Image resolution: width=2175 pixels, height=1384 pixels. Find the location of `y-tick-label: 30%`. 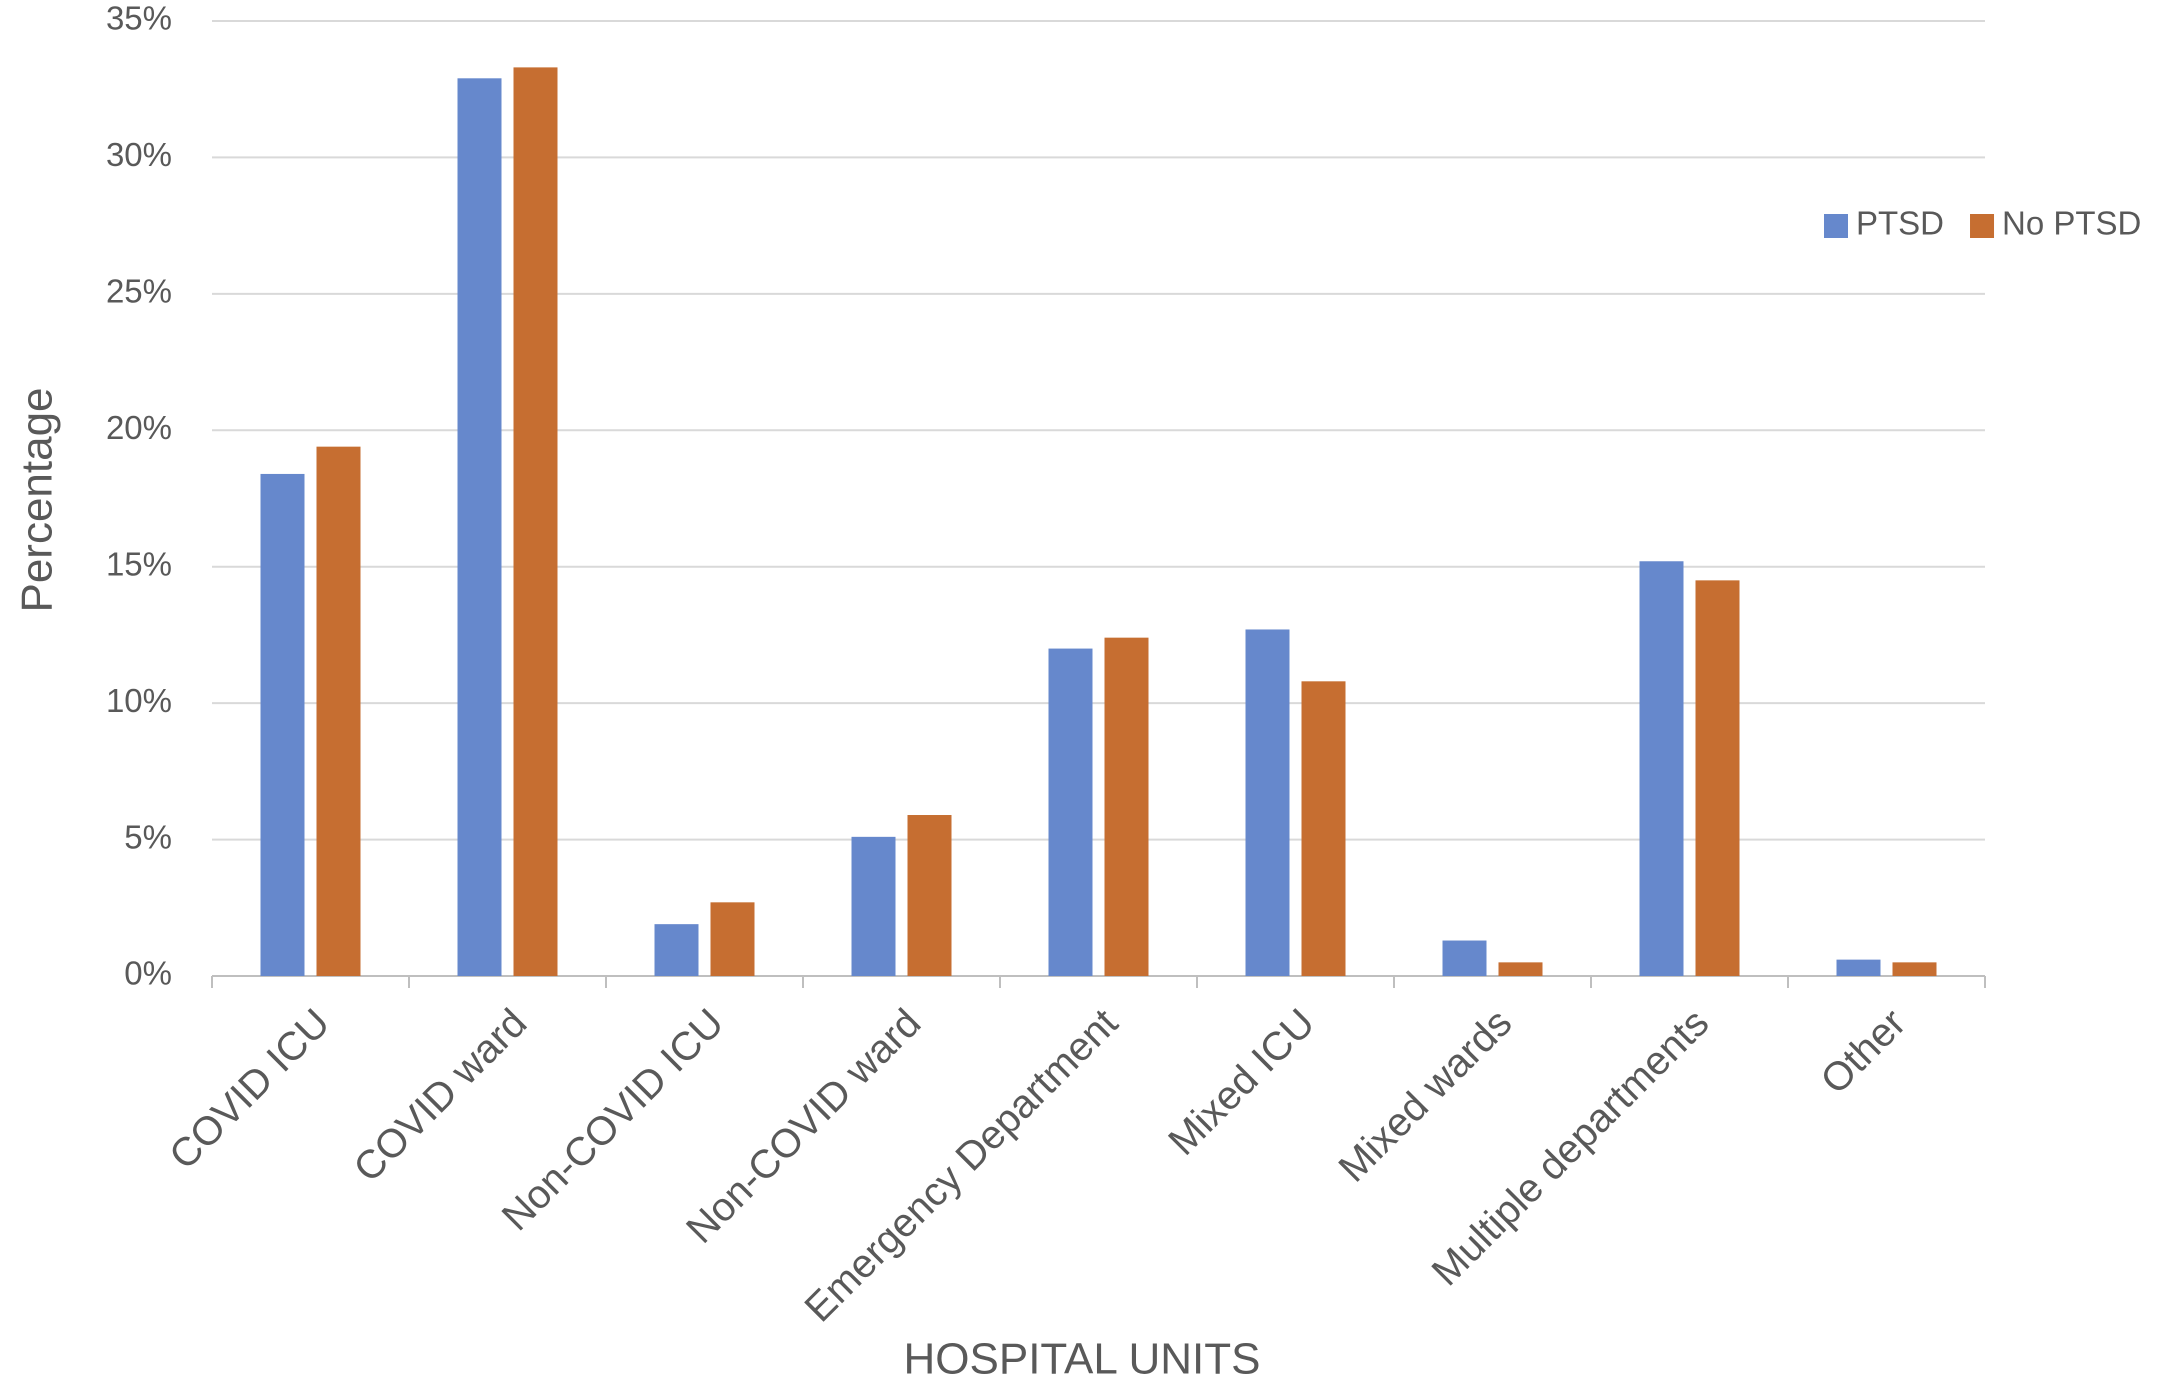

y-tick-label: 30% is located at coordinates (139, 154).